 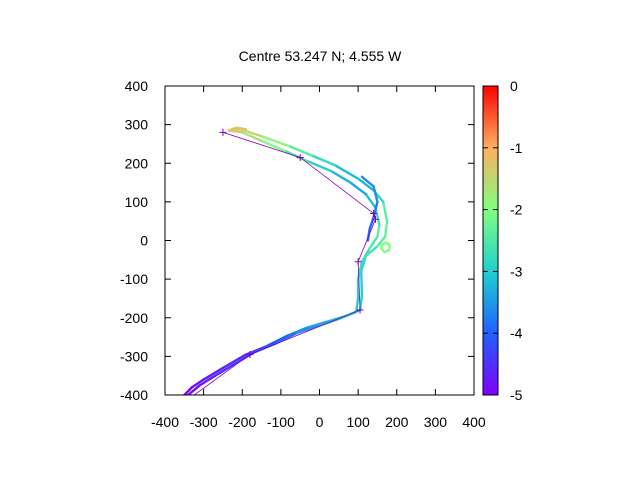 What do you see at coordinates (516, 210) in the screenshot?
I see `colorbar-tick-label: -2` at bounding box center [516, 210].